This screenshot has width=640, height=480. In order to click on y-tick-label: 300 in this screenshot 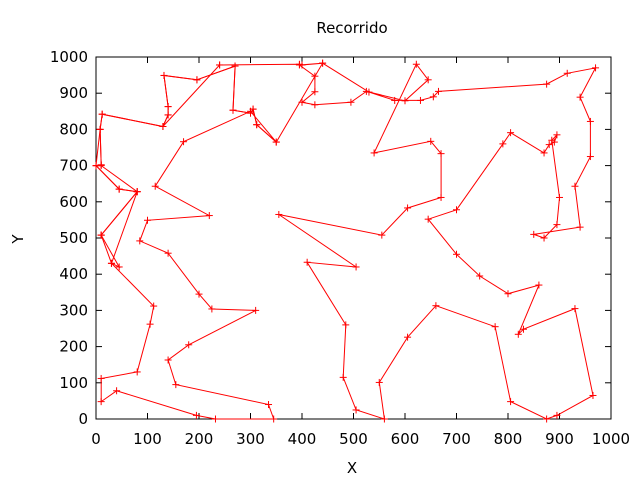, I will do `click(73, 310)`.